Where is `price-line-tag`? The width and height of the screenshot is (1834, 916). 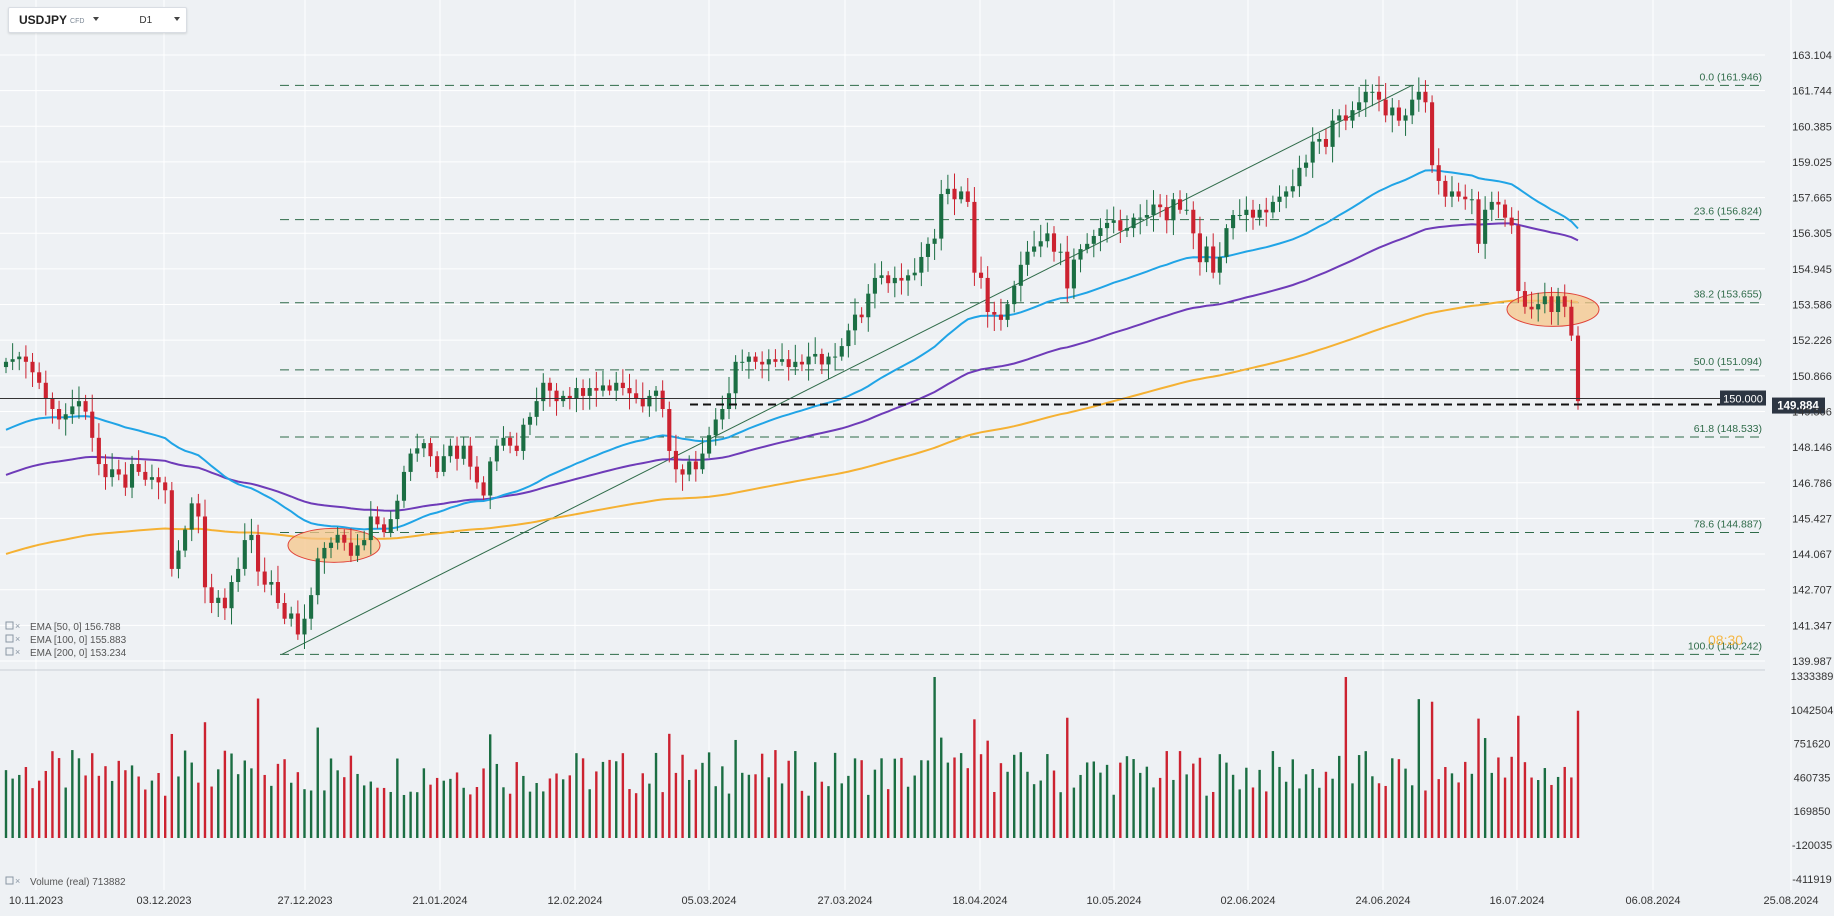
price-line-tag is located at coordinates (1743, 398).